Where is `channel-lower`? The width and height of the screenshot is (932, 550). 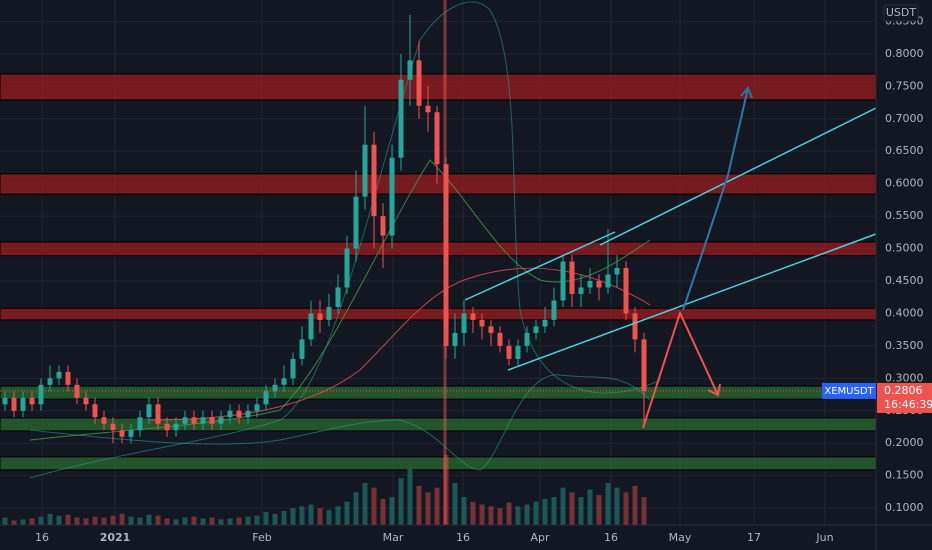 channel-lower is located at coordinates (692, 302).